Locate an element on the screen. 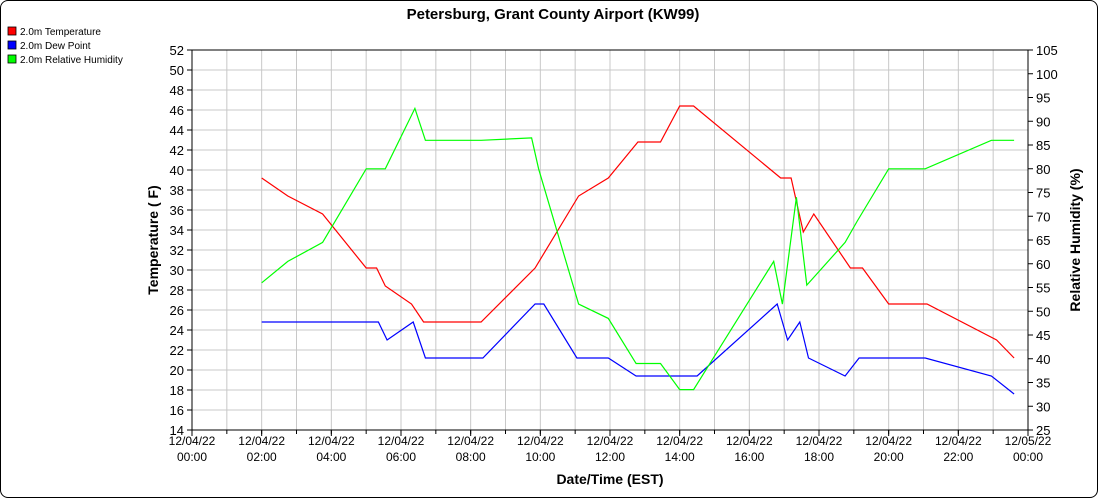  y-tick-label: 20 is located at coordinates (177, 370).